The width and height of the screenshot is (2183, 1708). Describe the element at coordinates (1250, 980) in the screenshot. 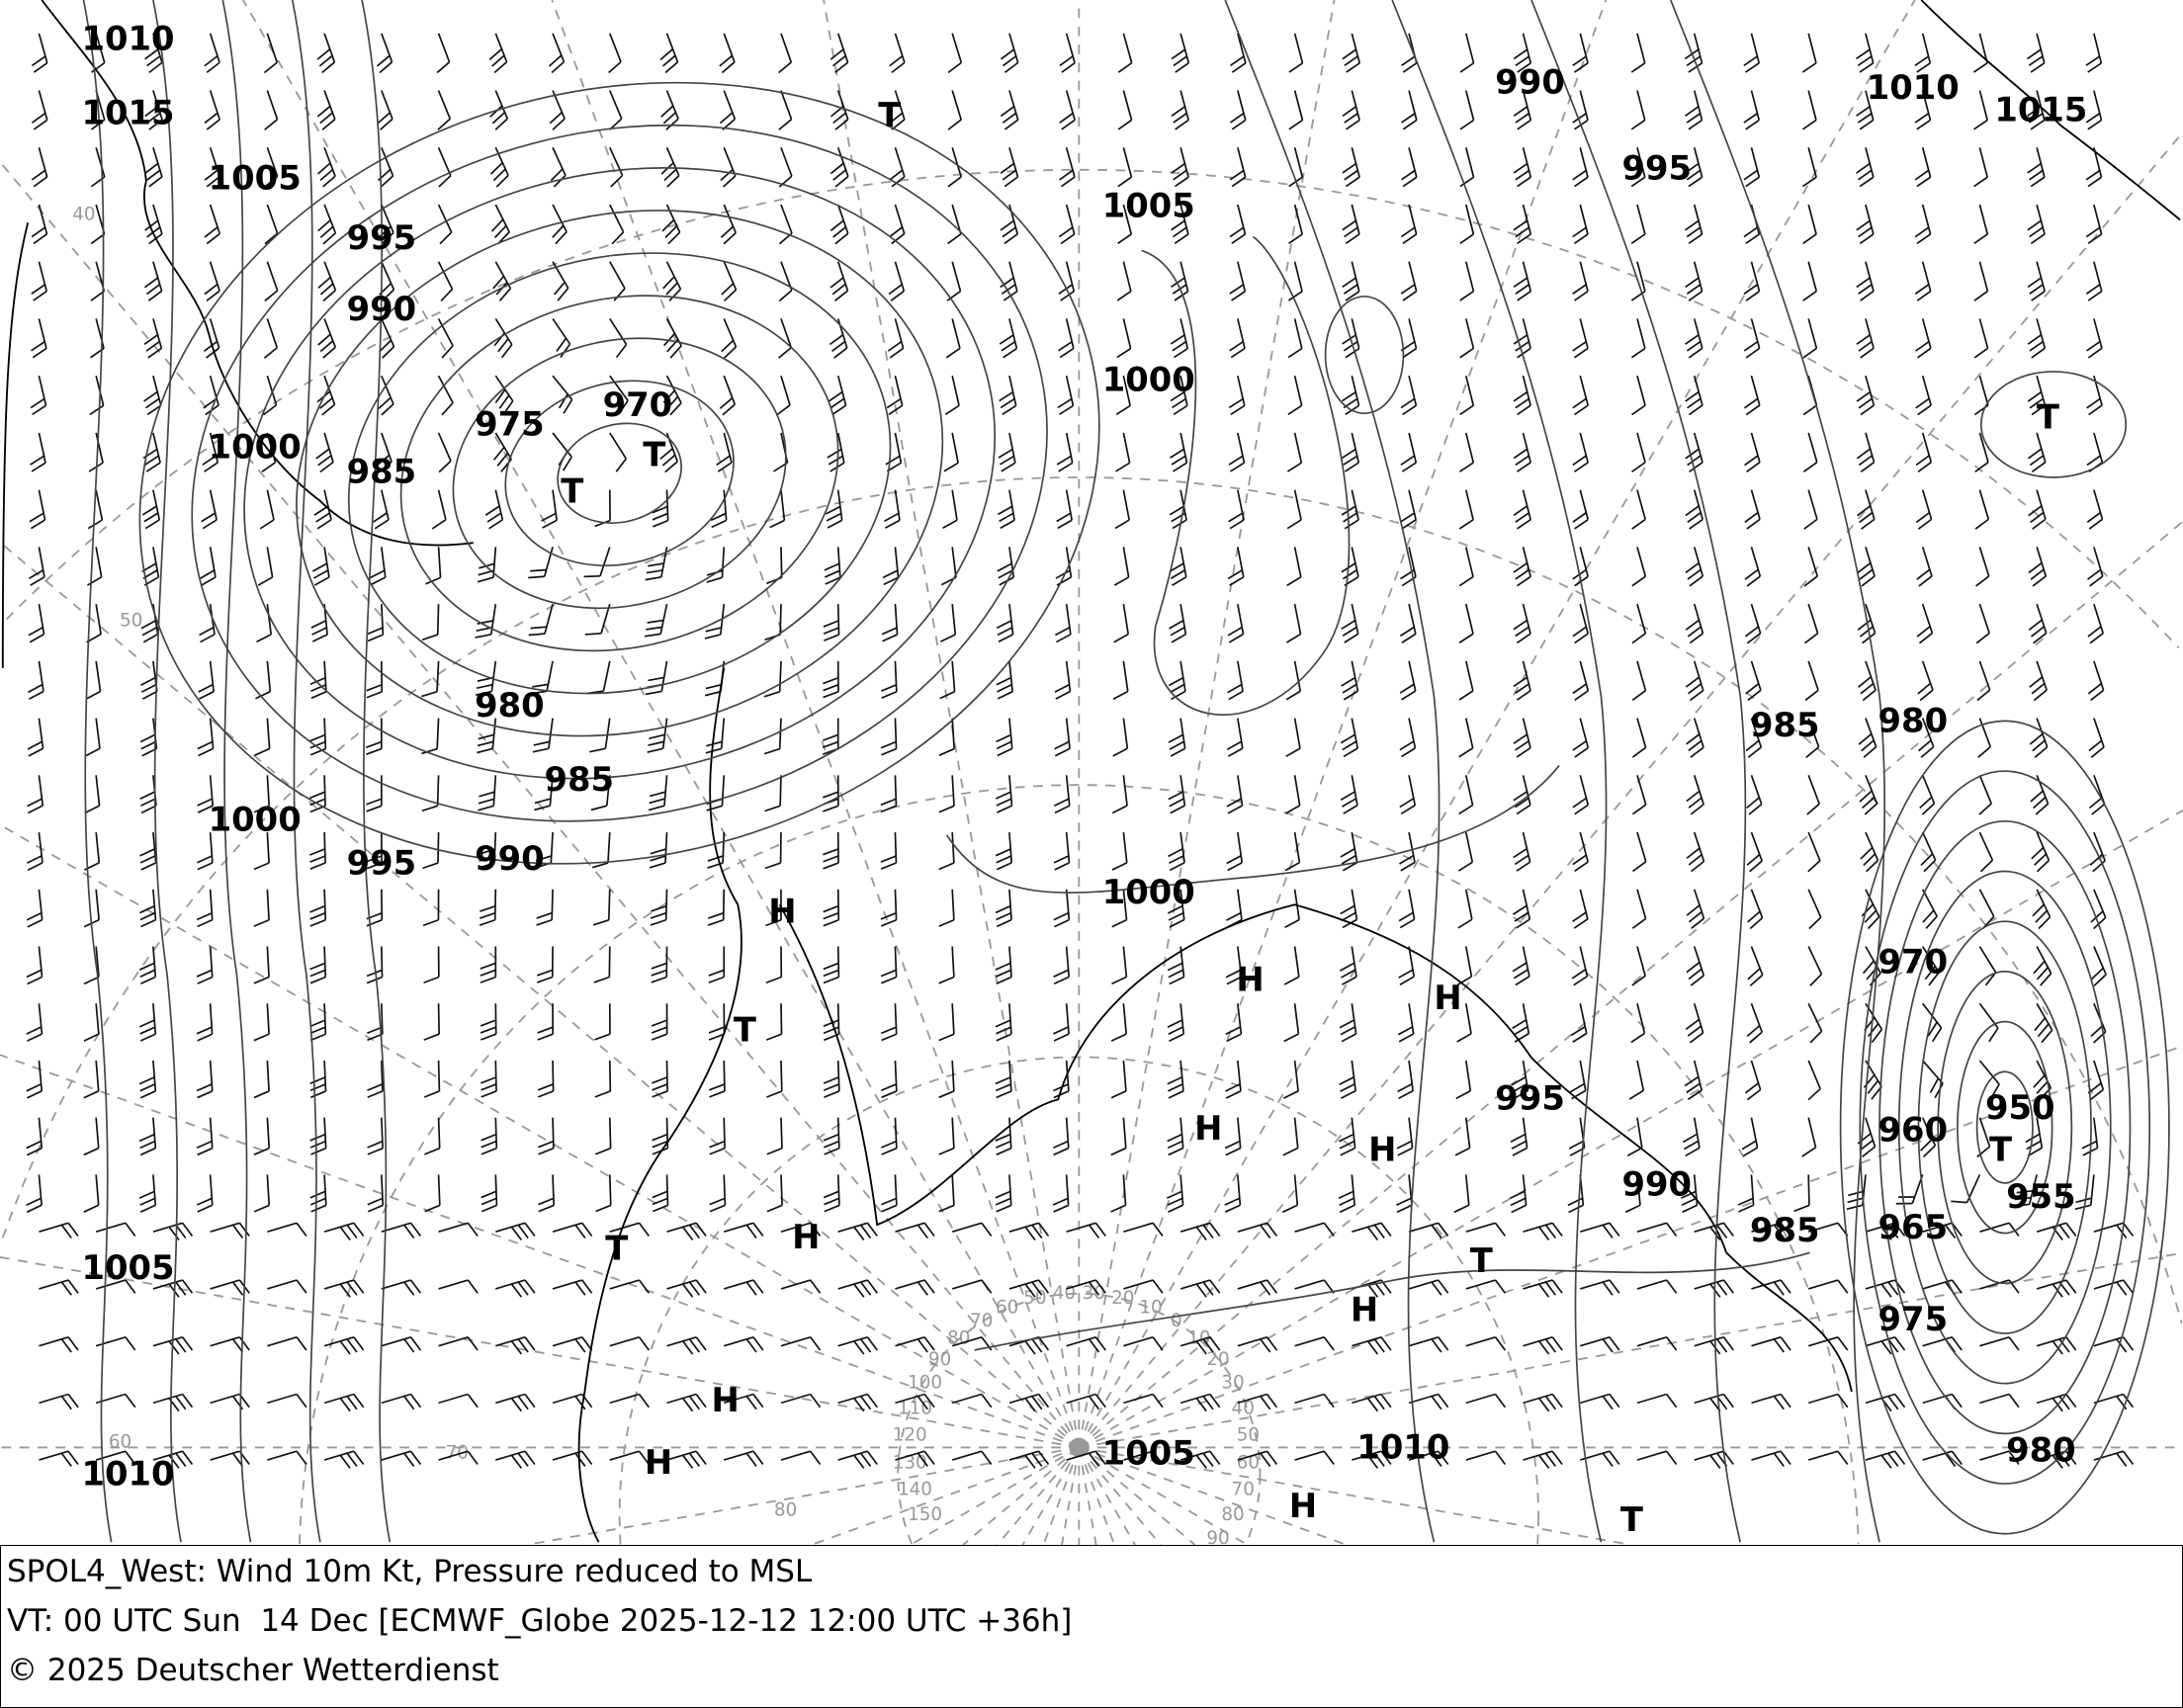

I see `high-pressure-marker: H` at that location.